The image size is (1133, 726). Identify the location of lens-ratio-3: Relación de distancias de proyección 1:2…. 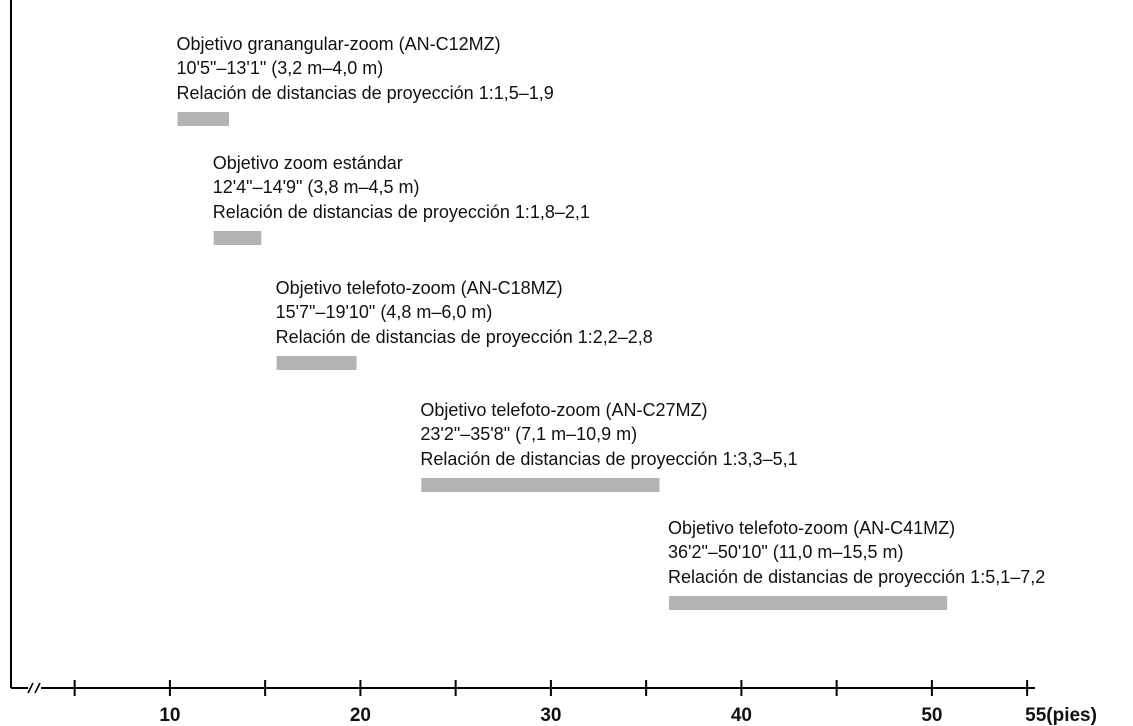
(464, 337).